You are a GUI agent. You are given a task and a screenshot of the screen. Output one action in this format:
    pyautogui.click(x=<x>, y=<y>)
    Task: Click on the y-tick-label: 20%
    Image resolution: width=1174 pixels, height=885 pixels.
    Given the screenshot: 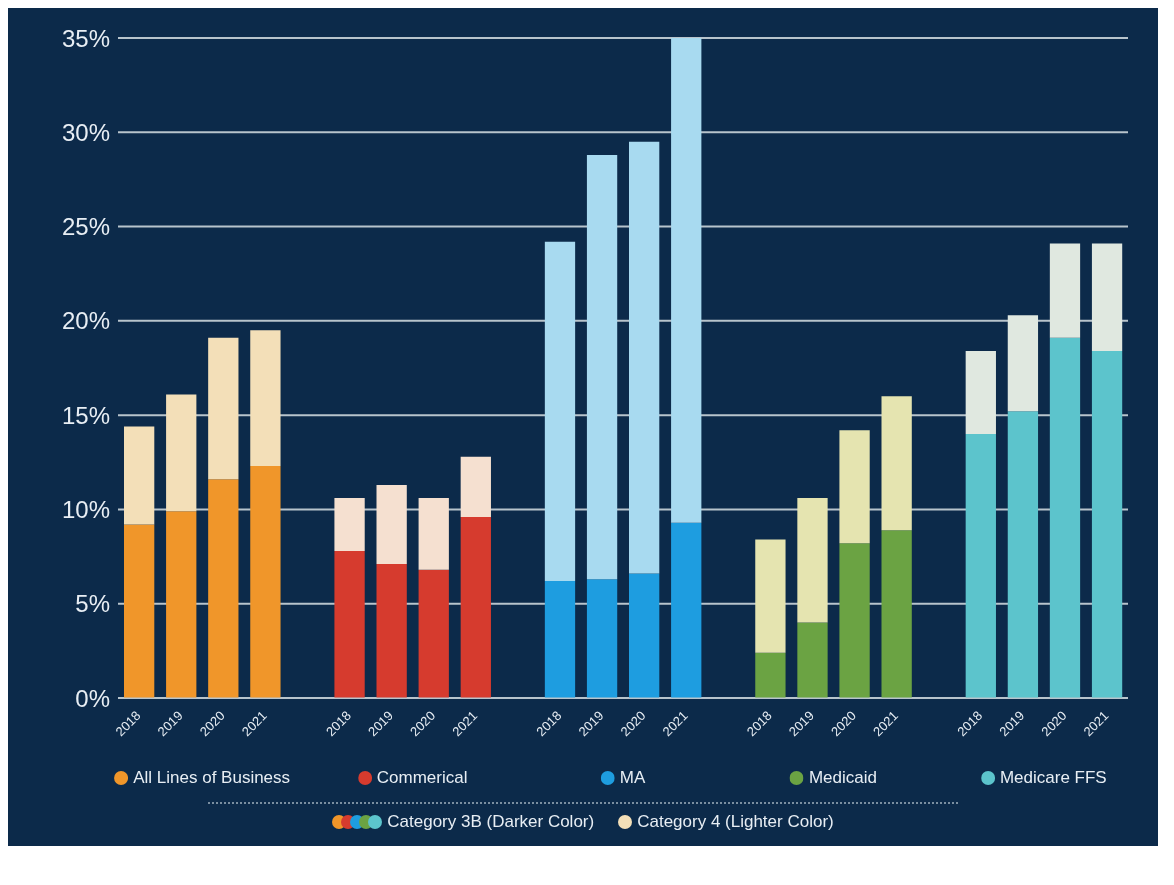 What is the action you would take?
    pyautogui.click(x=85, y=321)
    